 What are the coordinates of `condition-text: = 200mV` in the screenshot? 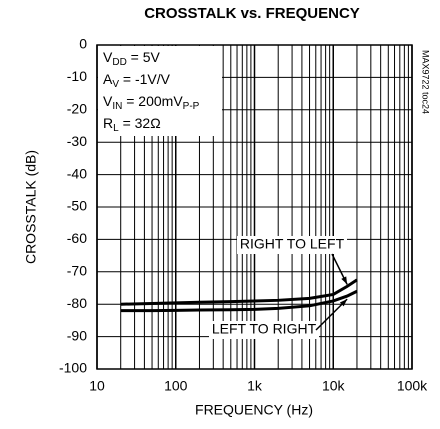 It's located at (152, 101).